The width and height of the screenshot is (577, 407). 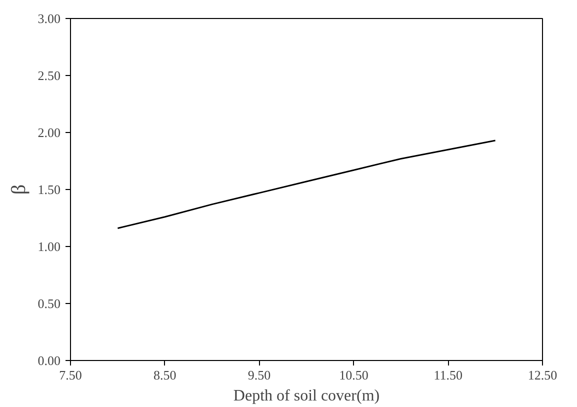 I want to click on x-tick-label: 10.50, so click(x=353, y=375).